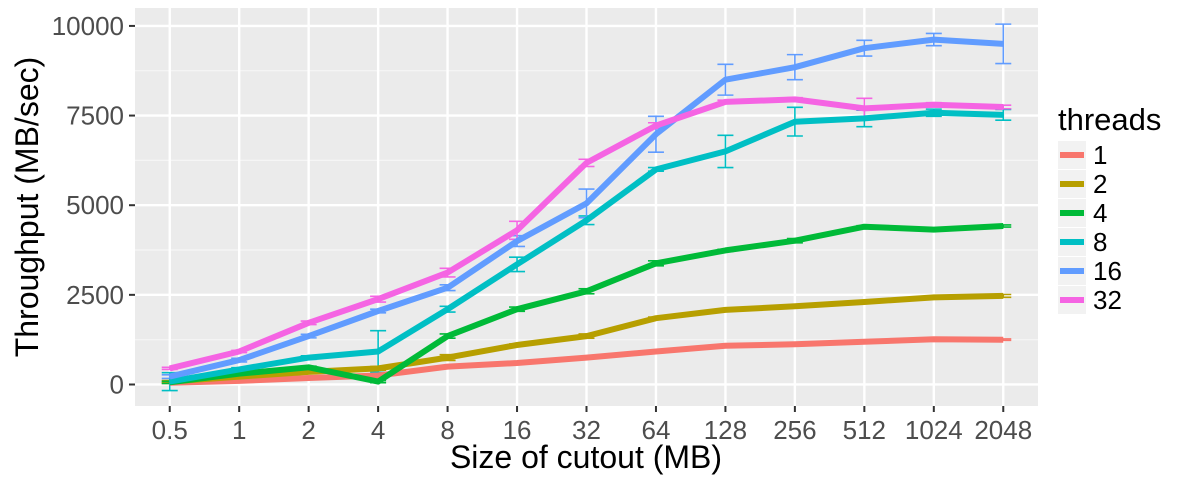  I want to click on x-tick-label: 1024, so click(934, 430).